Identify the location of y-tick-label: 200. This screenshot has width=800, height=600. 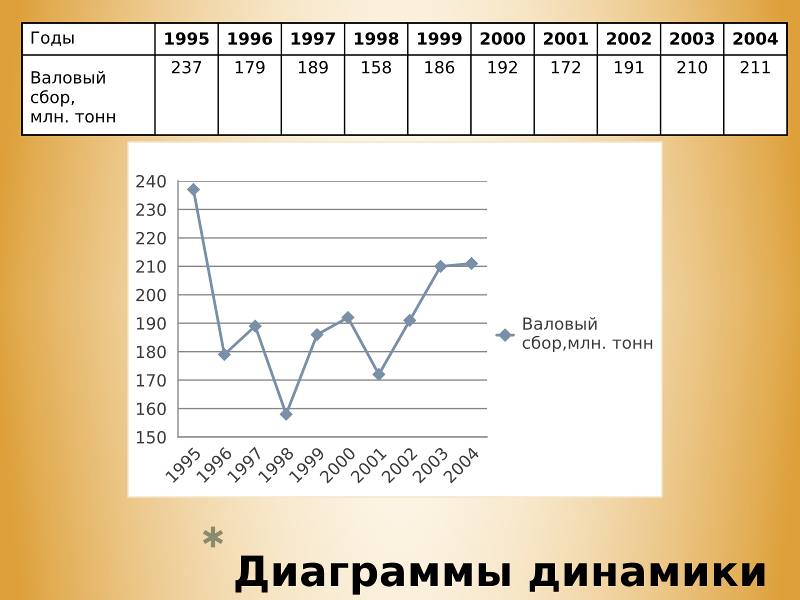
(151, 295).